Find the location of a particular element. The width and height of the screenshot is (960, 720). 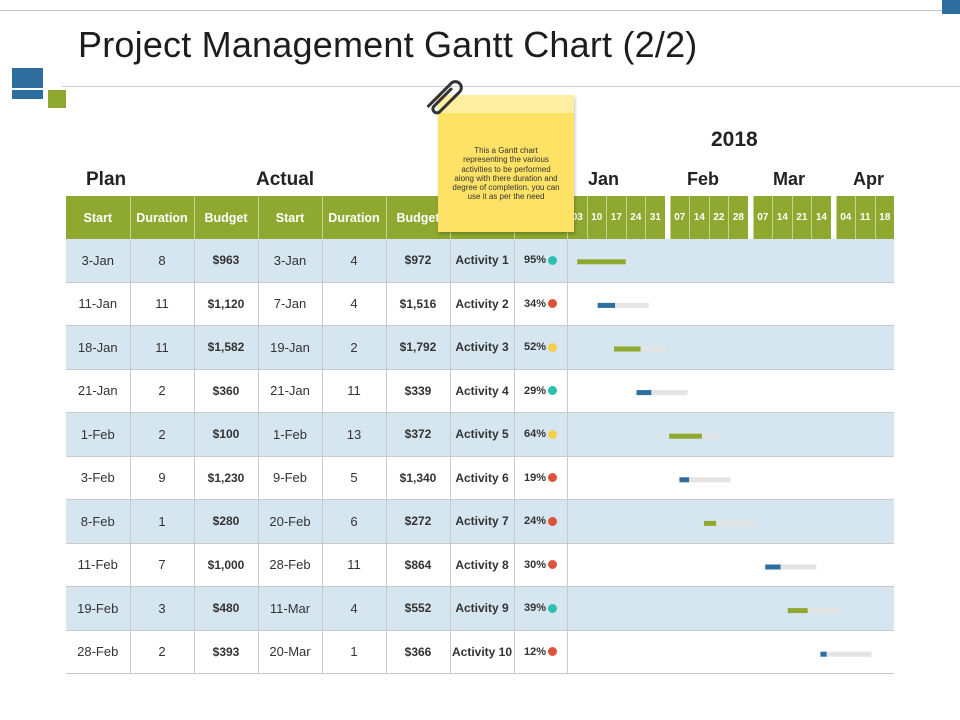

completion-label: 52% is located at coordinates (535, 347).